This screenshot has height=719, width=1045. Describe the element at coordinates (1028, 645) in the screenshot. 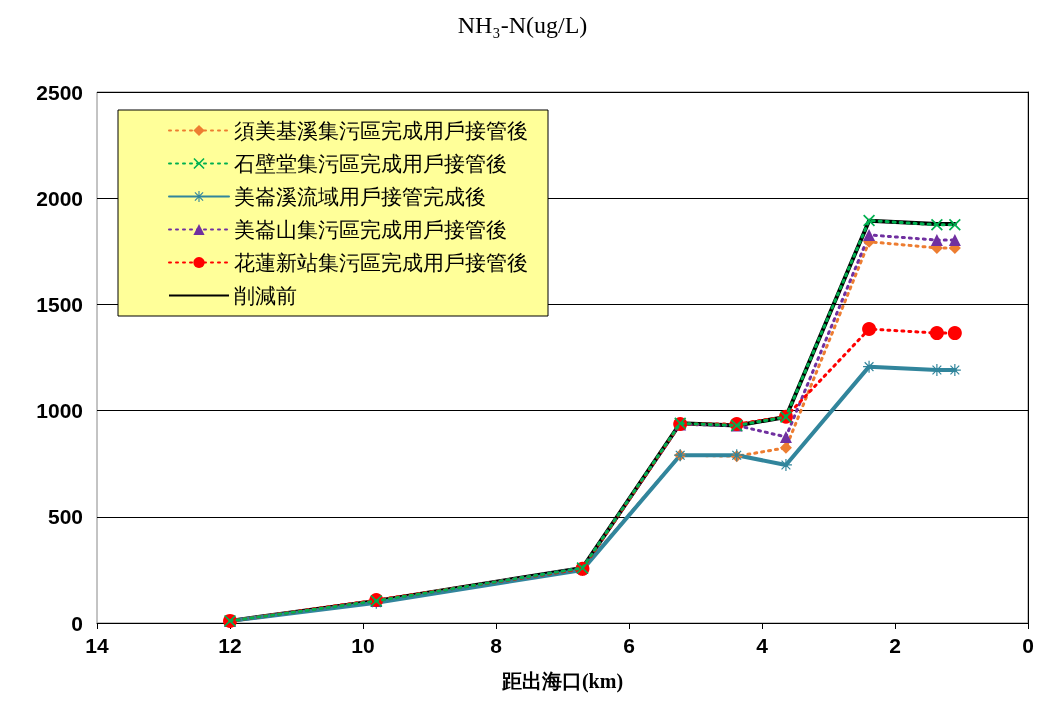

I see `x-tick-label: 0` at that location.